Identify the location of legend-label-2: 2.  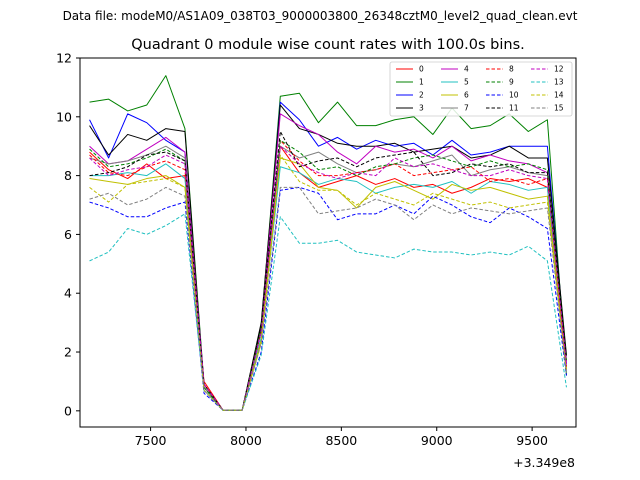
(421, 95).